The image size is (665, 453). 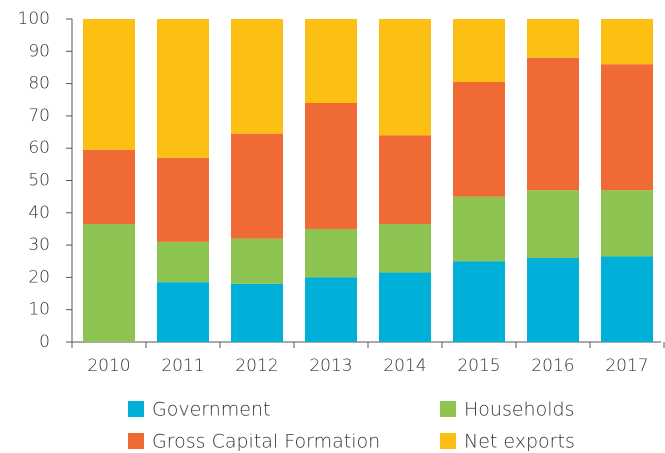 What do you see at coordinates (34, 19) in the screenshot?
I see `y-tick-label: 100` at bounding box center [34, 19].